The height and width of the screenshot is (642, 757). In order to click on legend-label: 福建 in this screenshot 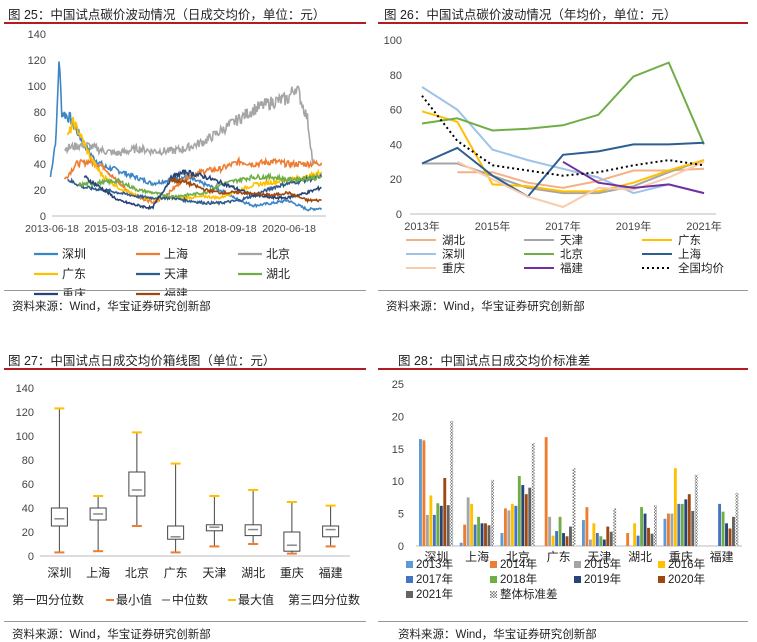, I will do `click(571, 268)`.